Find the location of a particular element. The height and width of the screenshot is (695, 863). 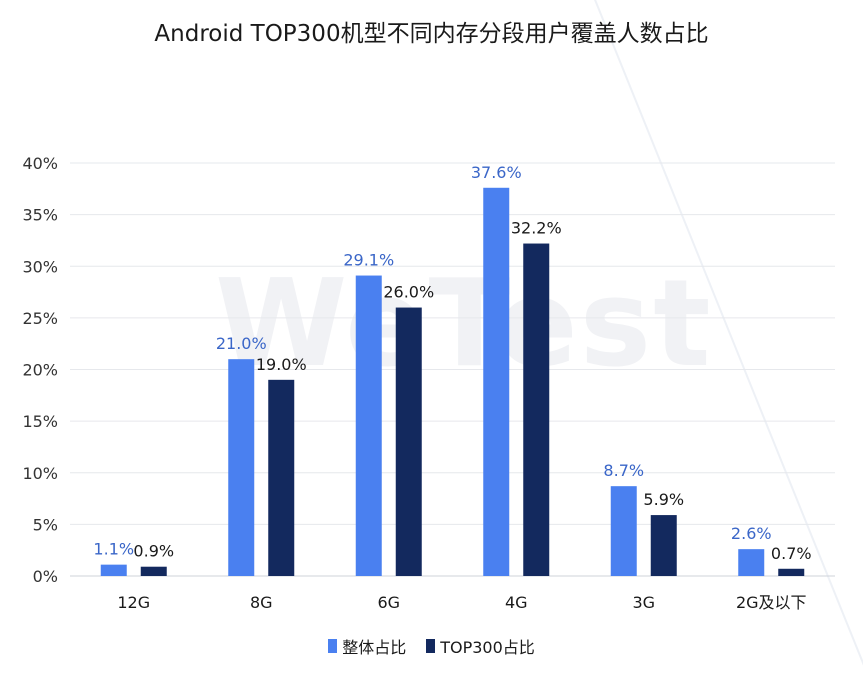

x-tick-label: 4G is located at coordinates (516, 602).